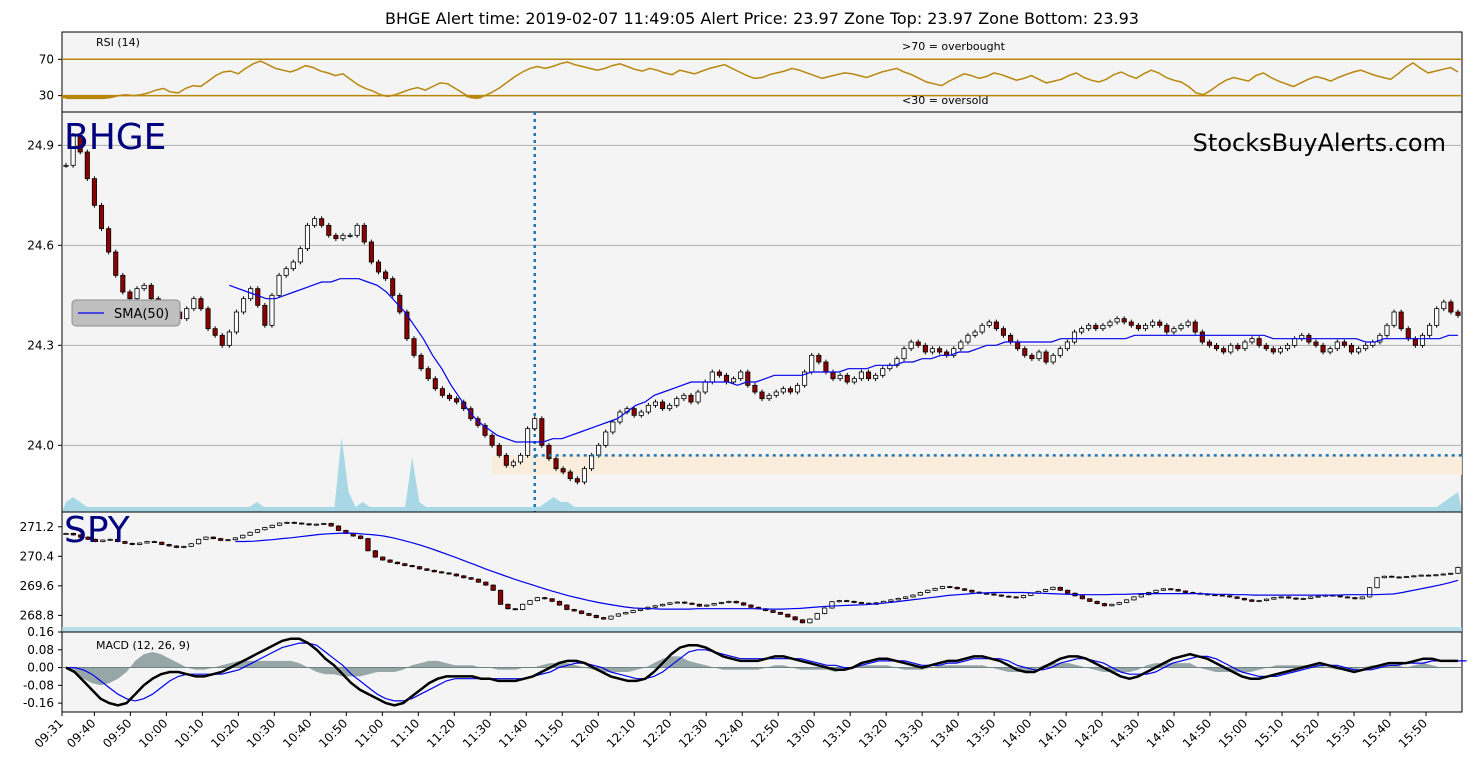 Image resolution: width=1475 pixels, height=770 pixels. What do you see at coordinates (110, 96) in the screenshot?
I see `rsi-oversold-bar` at bounding box center [110, 96].